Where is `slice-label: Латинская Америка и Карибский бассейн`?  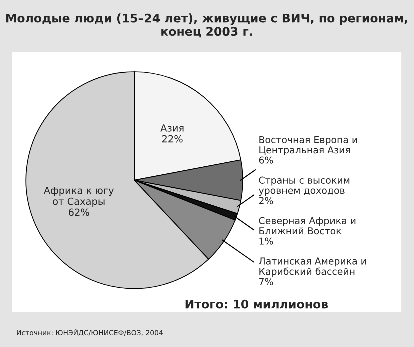 slice-label: Латинская Америка и Карибский бассейн is located at coordinates (312, 268).